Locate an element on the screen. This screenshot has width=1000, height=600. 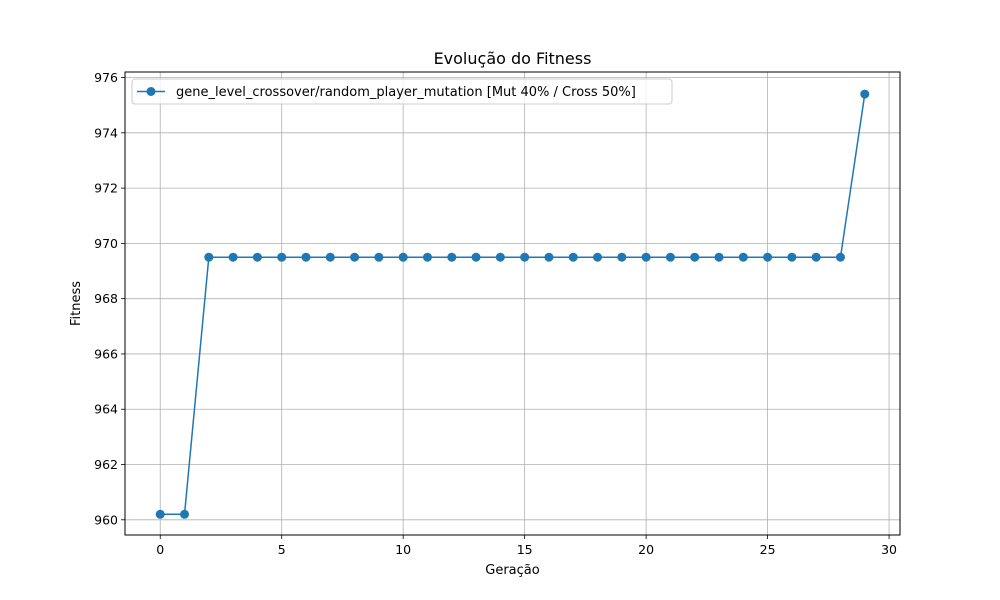
legend-marker-sample is located at coordinates (151, 91).